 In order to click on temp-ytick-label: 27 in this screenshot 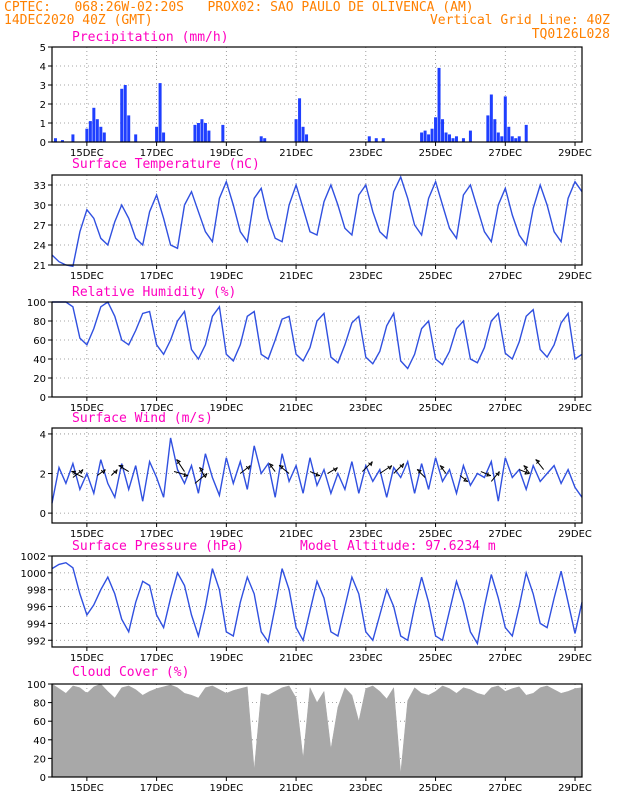, I will do `click(39, 226)`.